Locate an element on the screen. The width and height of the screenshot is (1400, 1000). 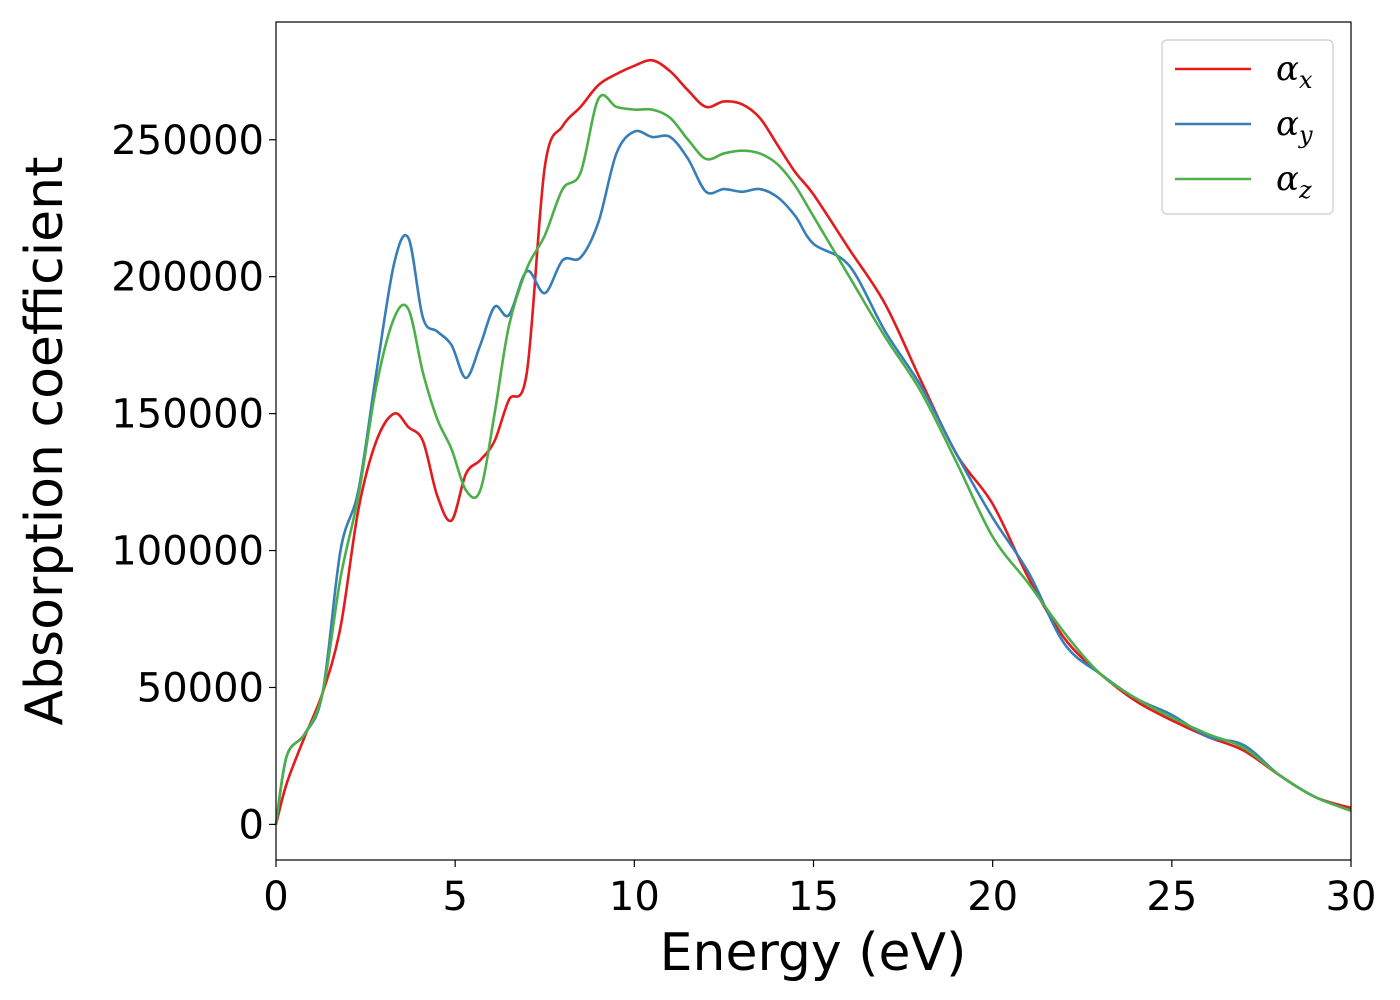
legend: αx αy αz is located at coordinates (1247, 127).